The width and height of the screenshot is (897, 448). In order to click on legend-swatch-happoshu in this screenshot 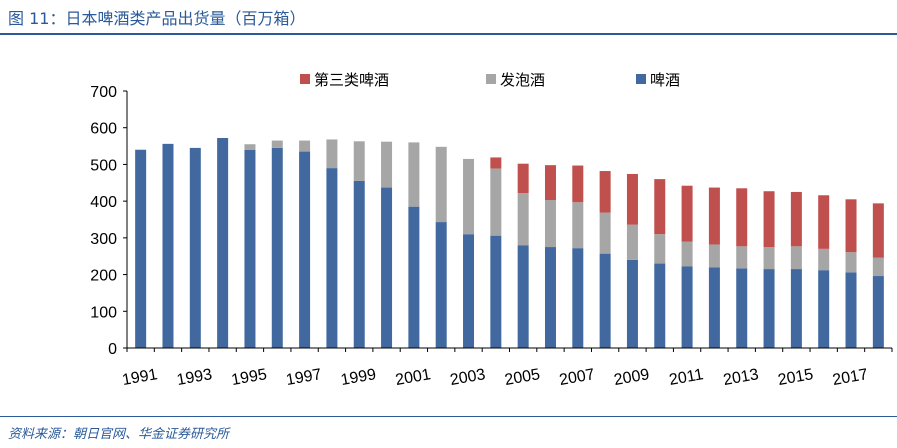, I will do `click(491, 79)`.